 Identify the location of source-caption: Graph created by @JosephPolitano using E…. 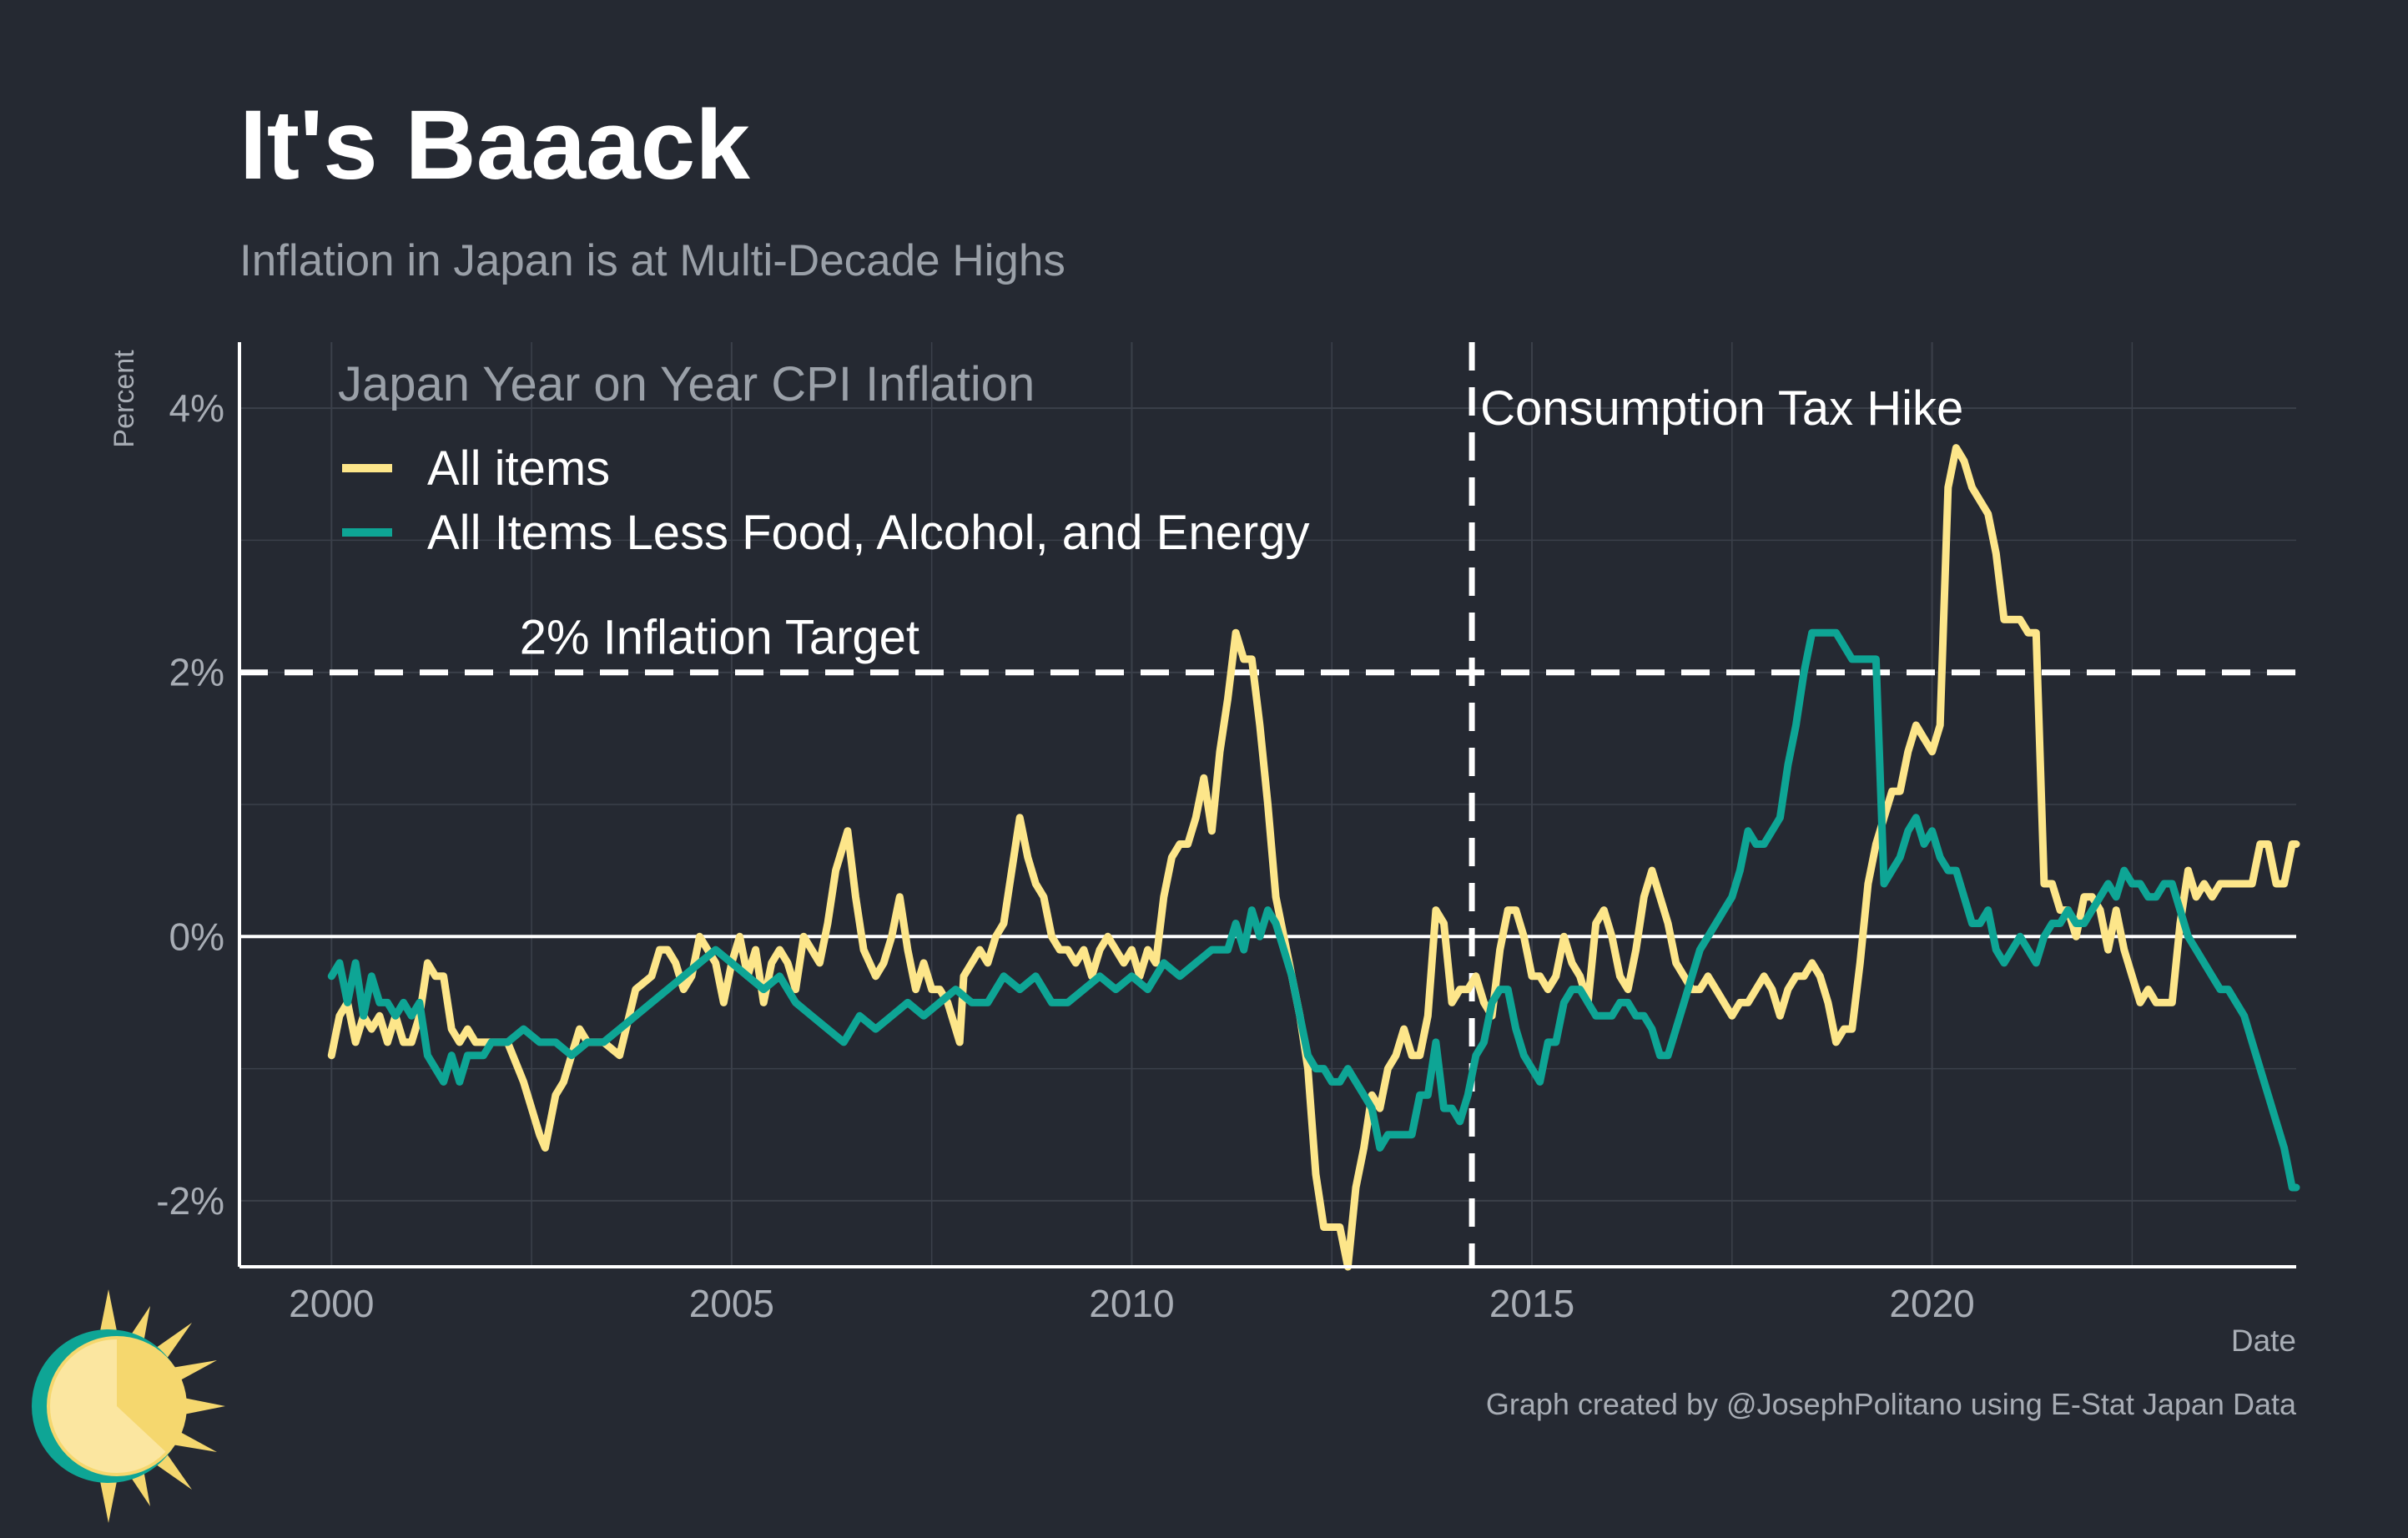
(1890, 1404).